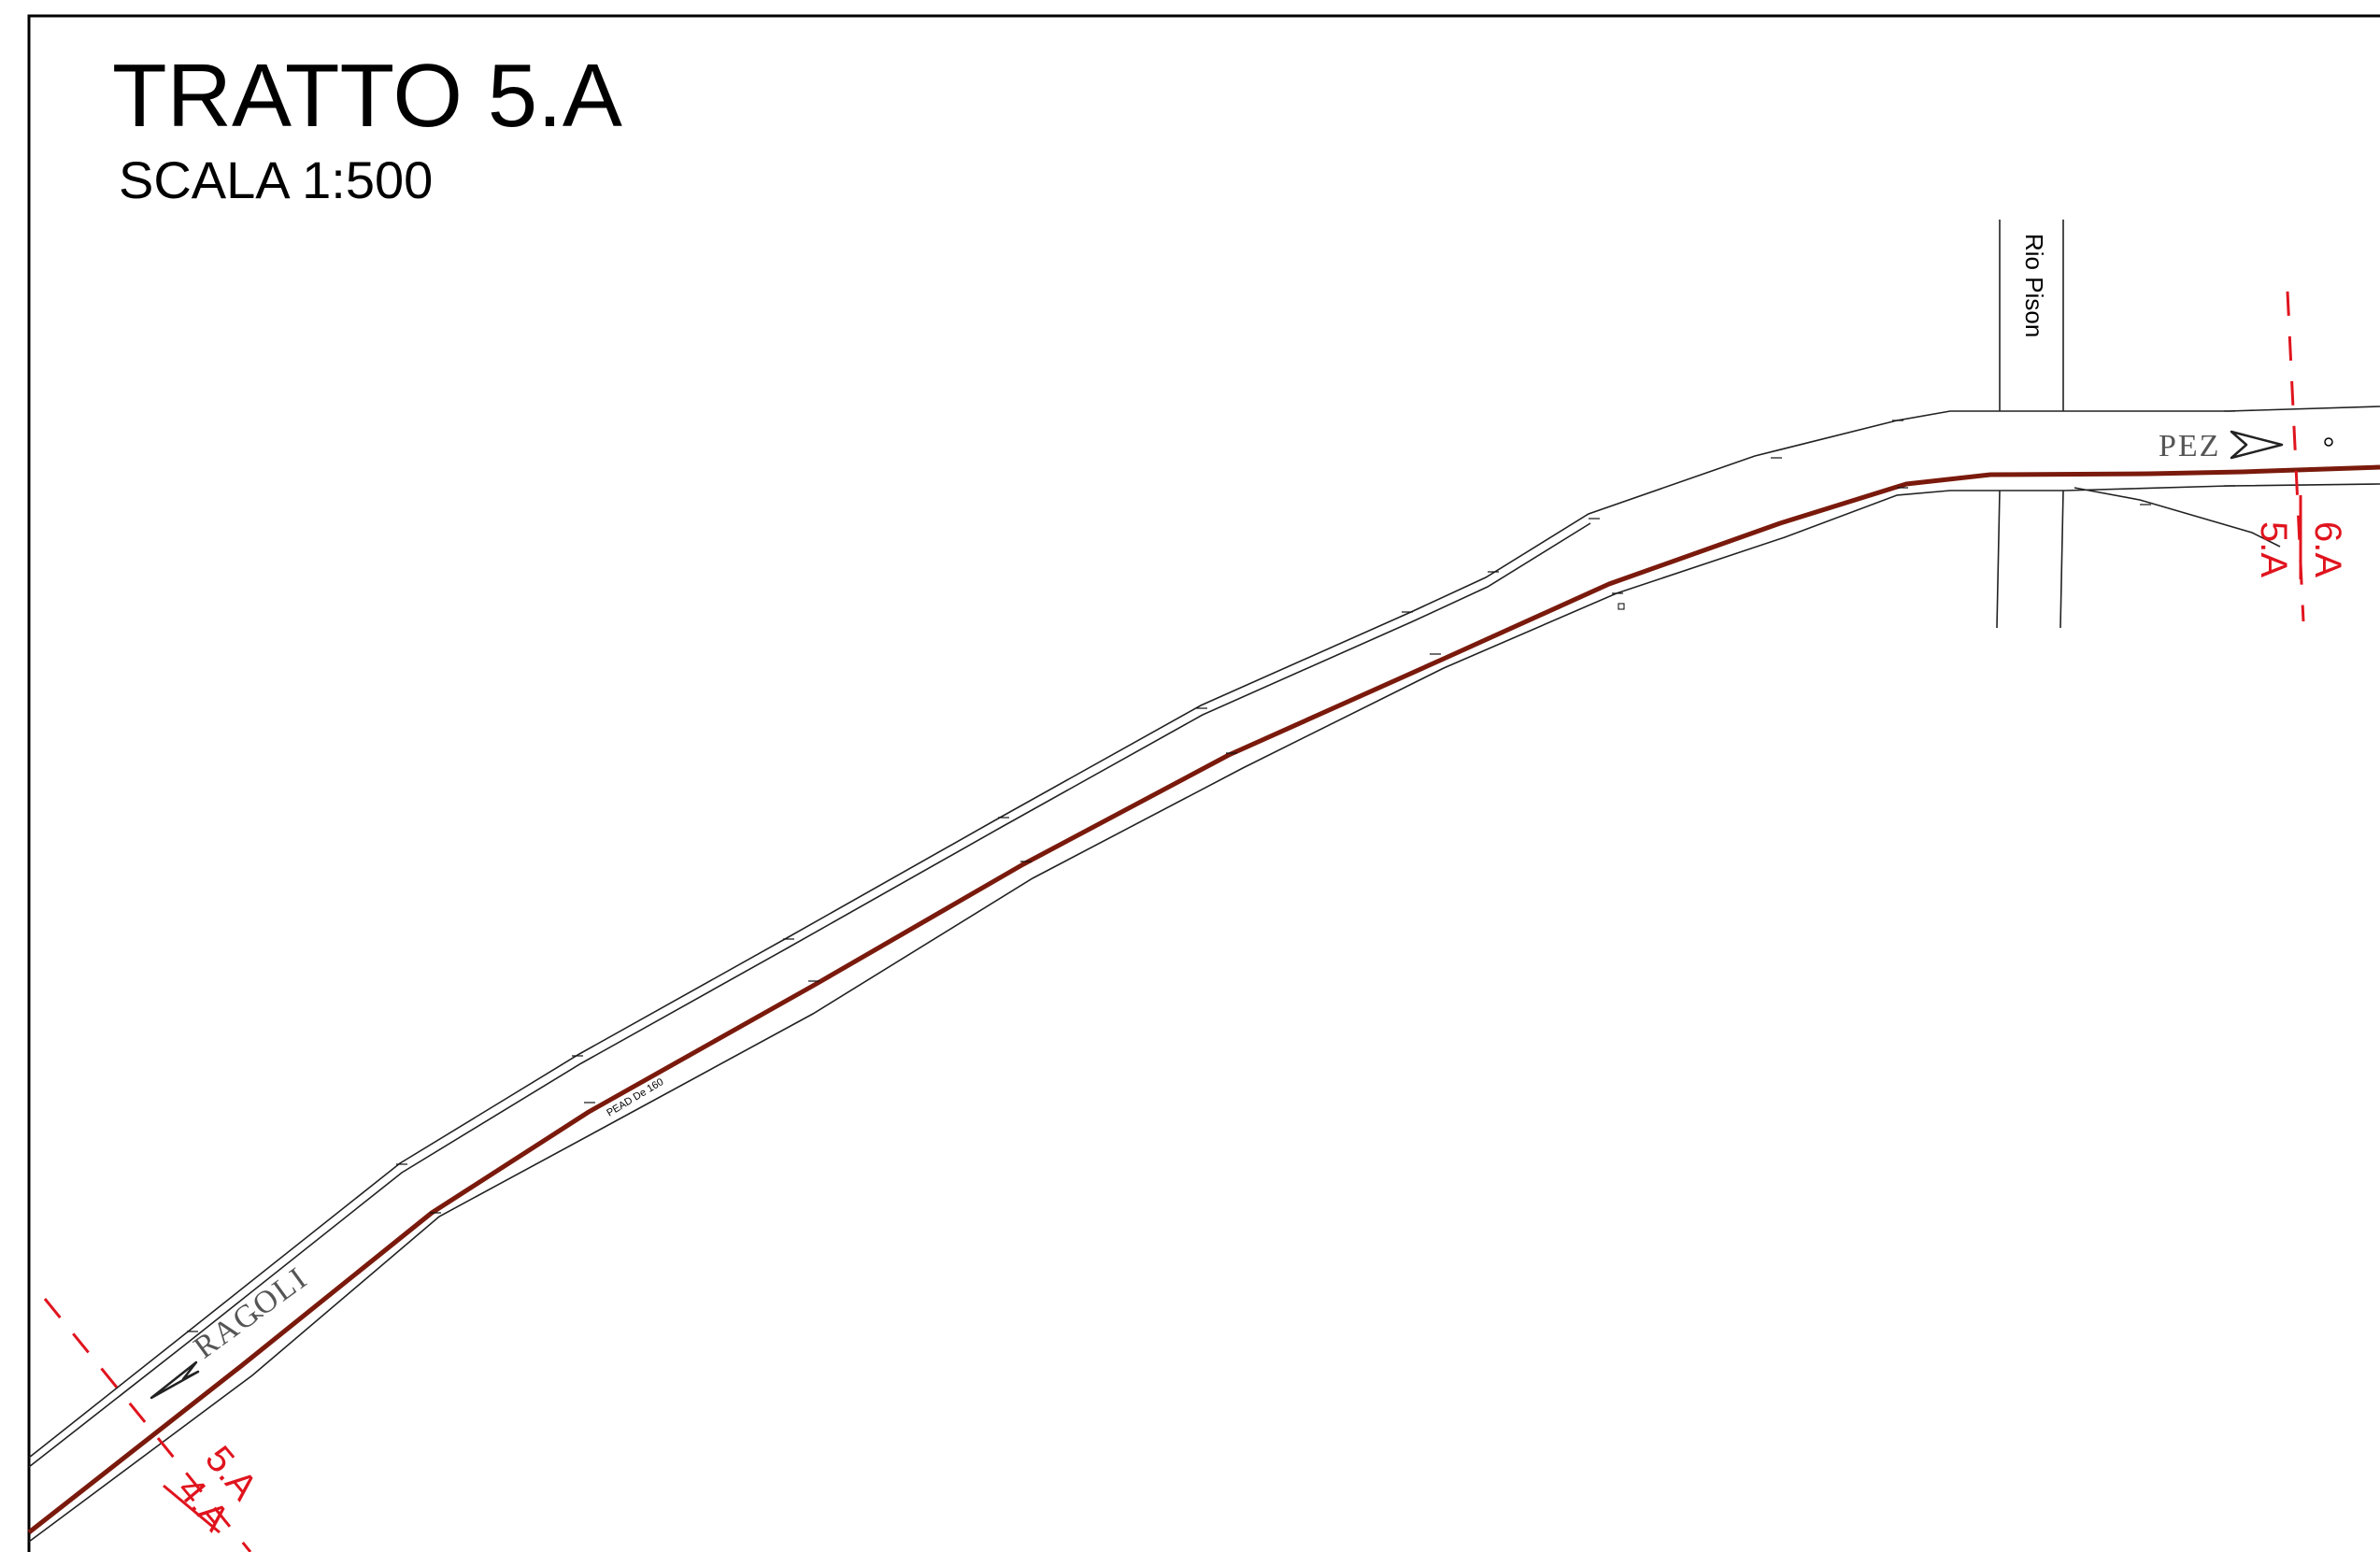 Image resolution: width=2380 pixels, height=1552 pixels. Describe the element at coordinates (251, 1312) in the screenshot. I see `direction-left-label: RAGOLI` at that location.